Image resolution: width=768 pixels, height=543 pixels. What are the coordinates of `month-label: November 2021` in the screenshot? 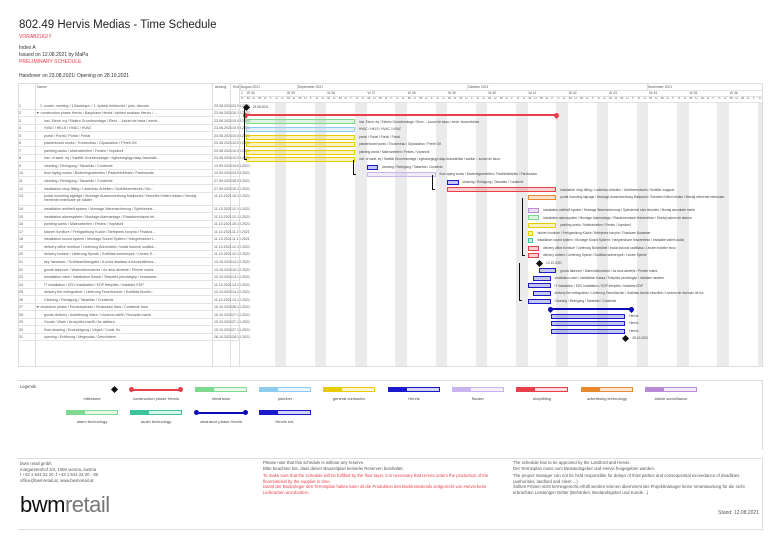 It's located at (660, 87).